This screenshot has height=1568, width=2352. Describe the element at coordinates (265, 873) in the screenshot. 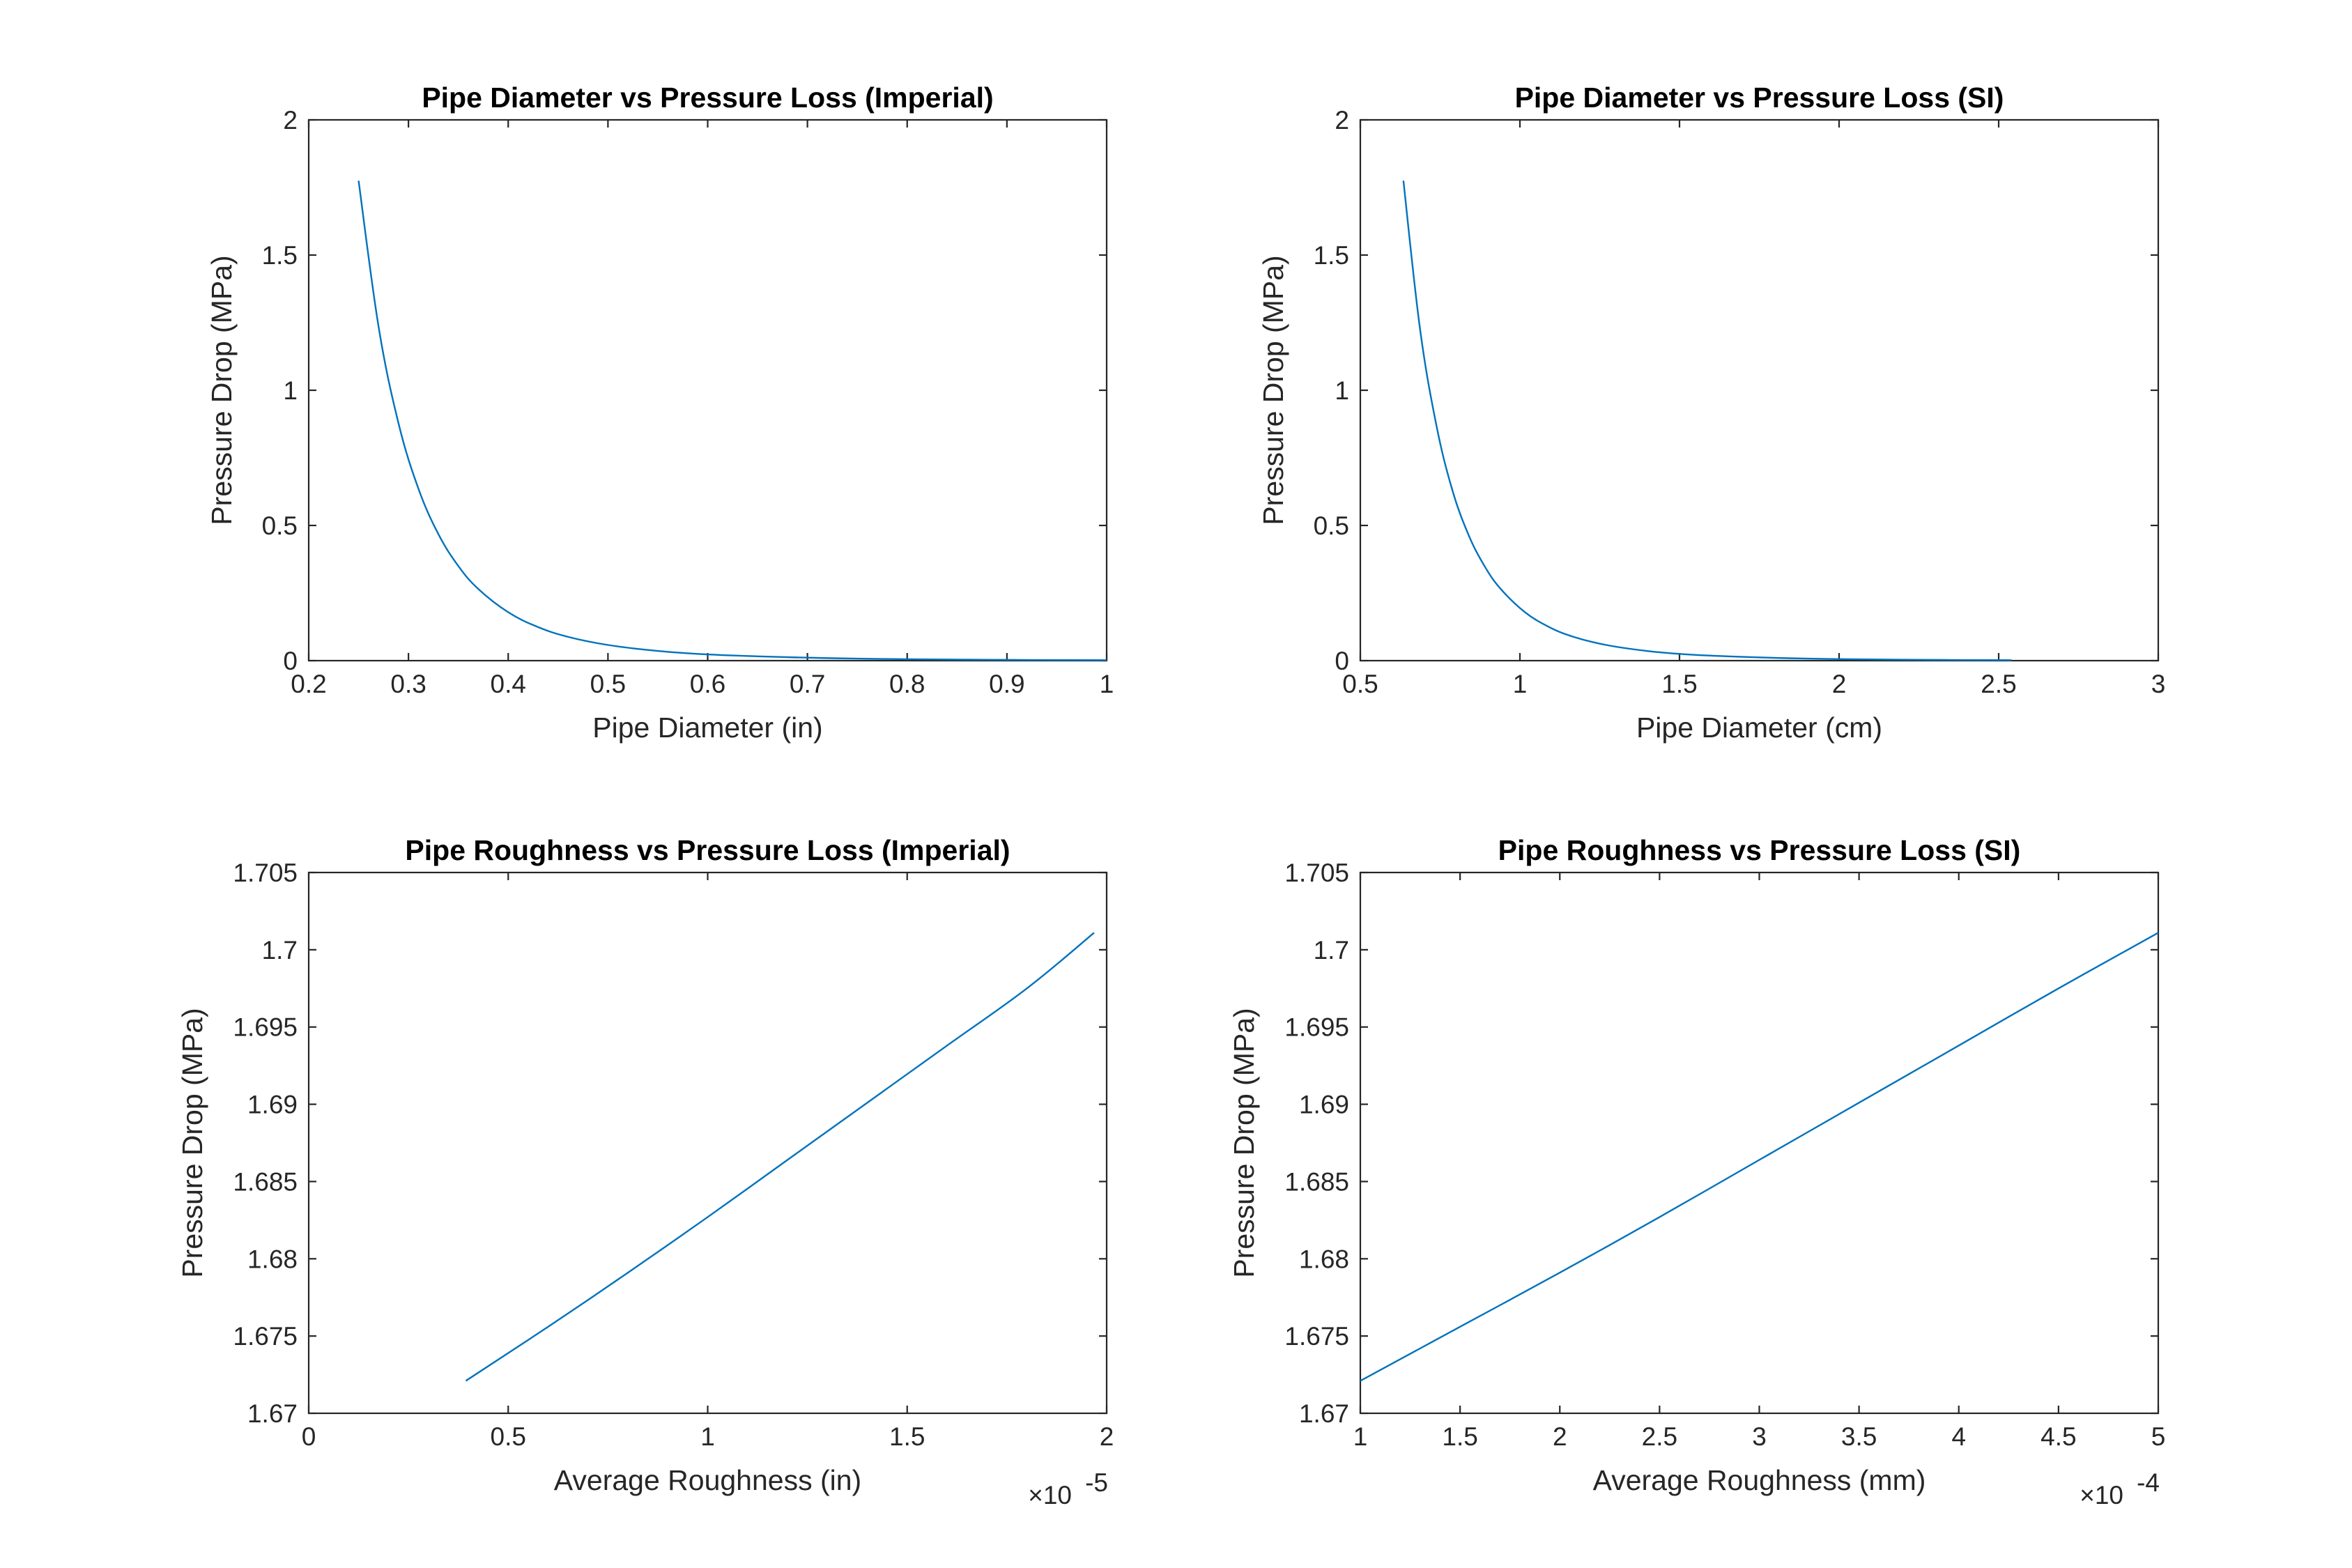

I see `chart-3-y-tick-label: 1.705` at that location.